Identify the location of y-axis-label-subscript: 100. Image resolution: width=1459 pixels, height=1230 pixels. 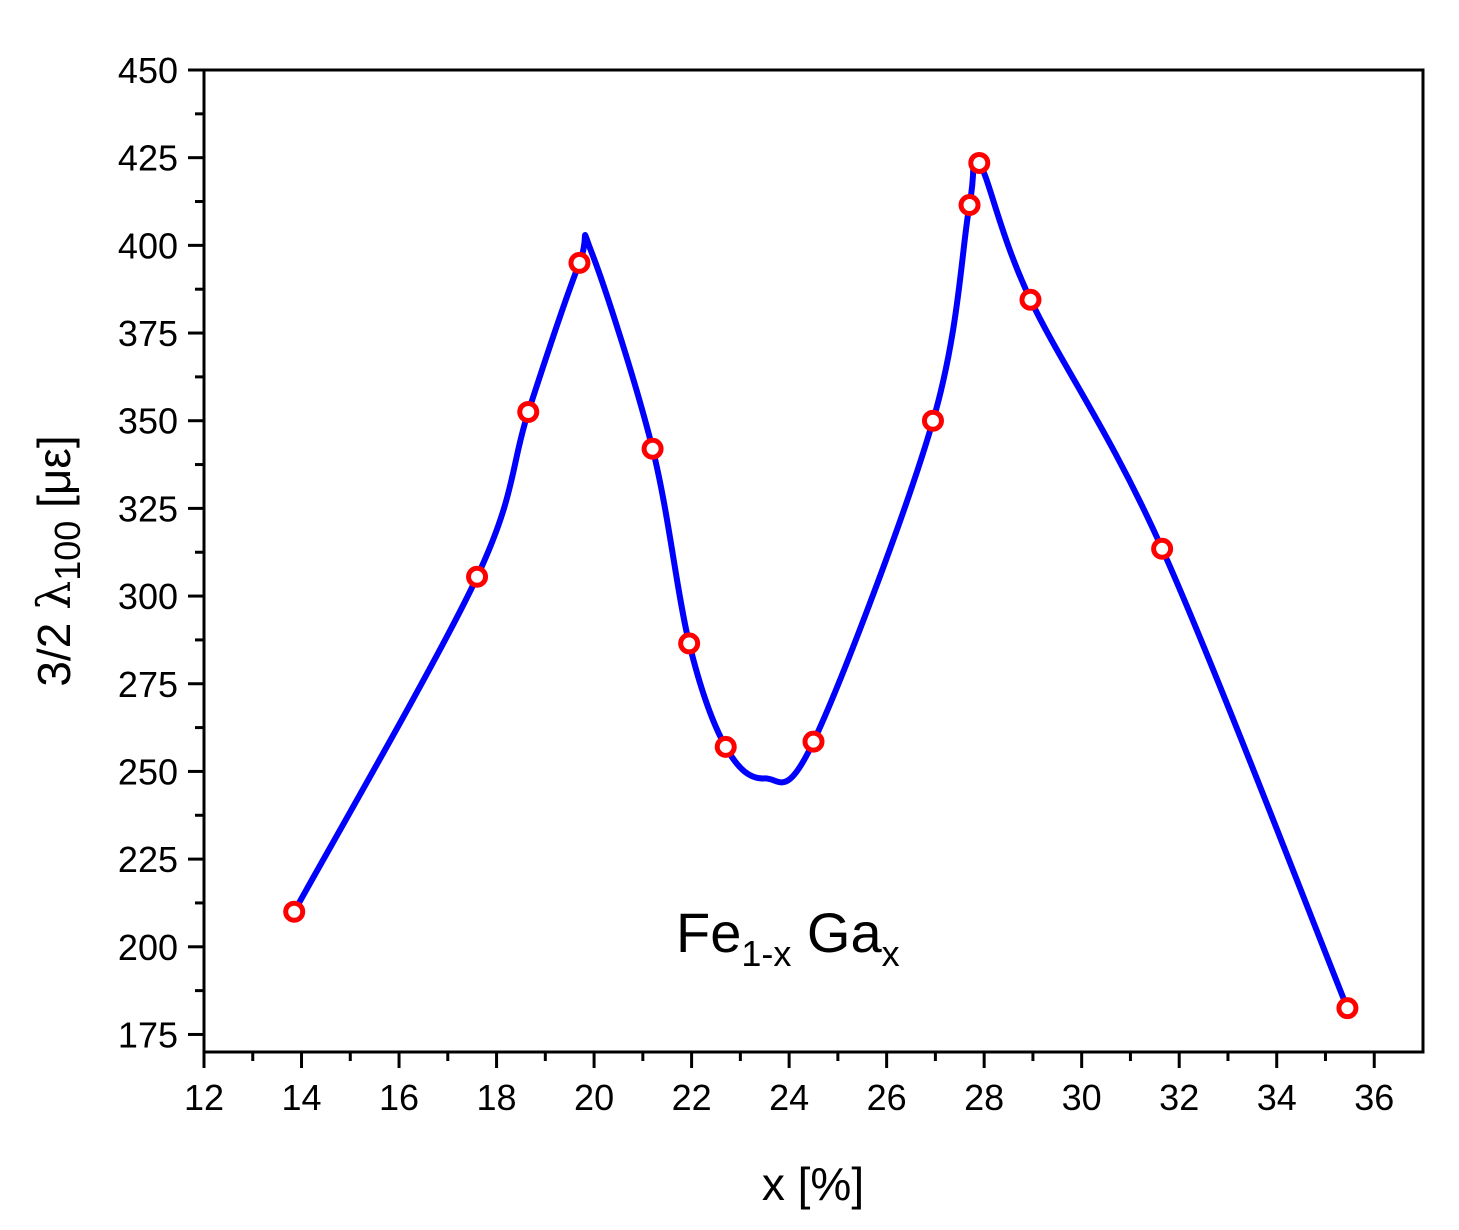
(67, 551).